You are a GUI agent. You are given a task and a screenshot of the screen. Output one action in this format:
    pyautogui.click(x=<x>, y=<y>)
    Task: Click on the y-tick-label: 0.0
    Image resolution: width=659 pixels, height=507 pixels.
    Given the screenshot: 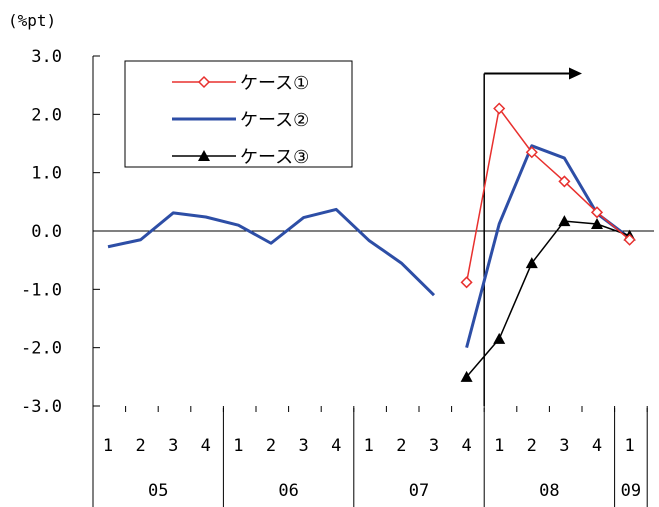 What is the action you would take?
    pyautogui.click(x=46, y=232)
    